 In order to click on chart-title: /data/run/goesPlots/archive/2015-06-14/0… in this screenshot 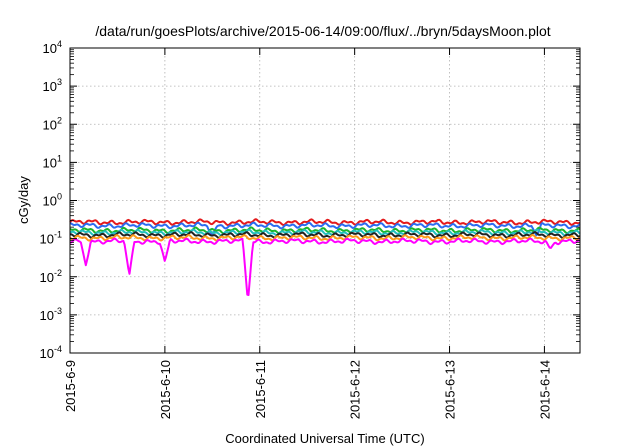, I will do `click(322, 31)`.